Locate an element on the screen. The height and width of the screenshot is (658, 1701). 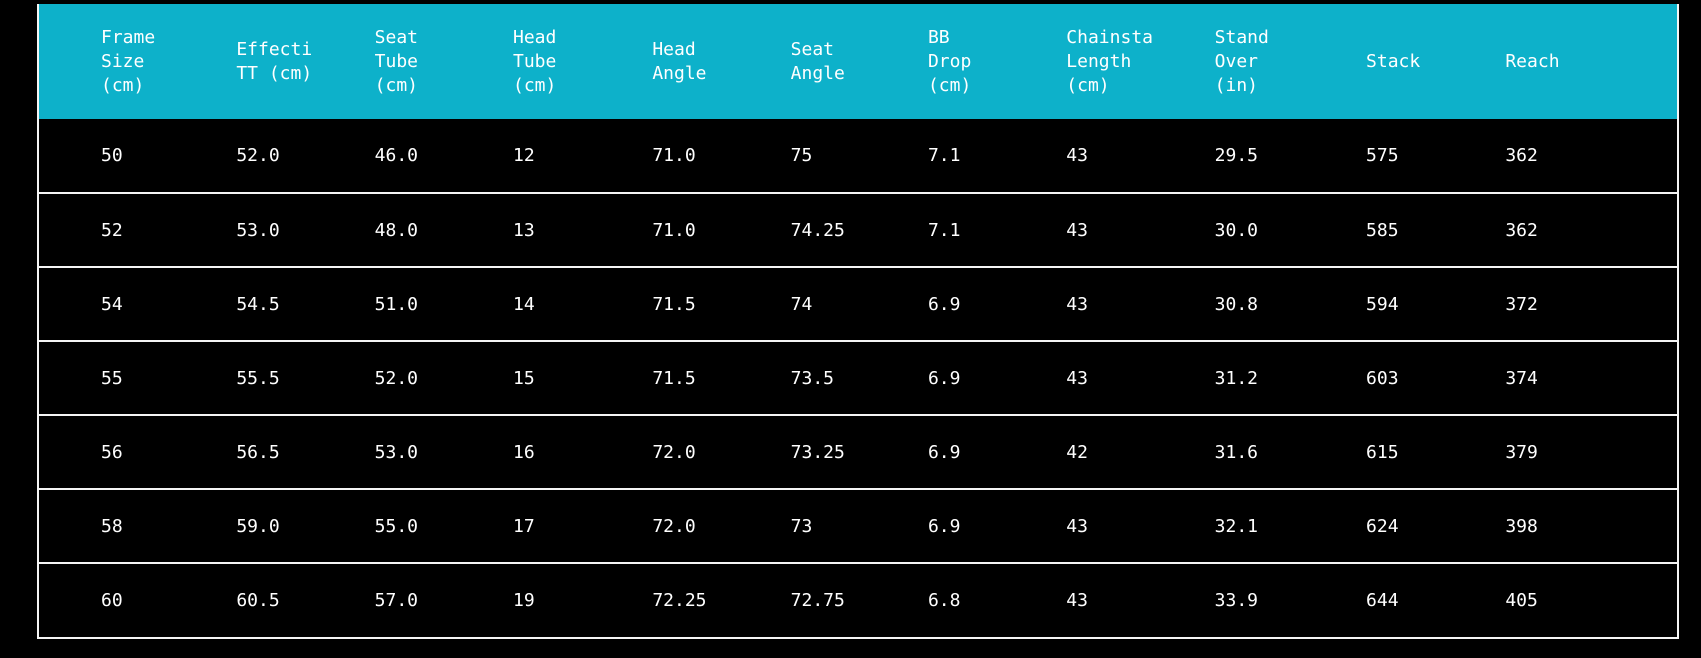
table-cell: 372 is located at coordinates (1521, 304).